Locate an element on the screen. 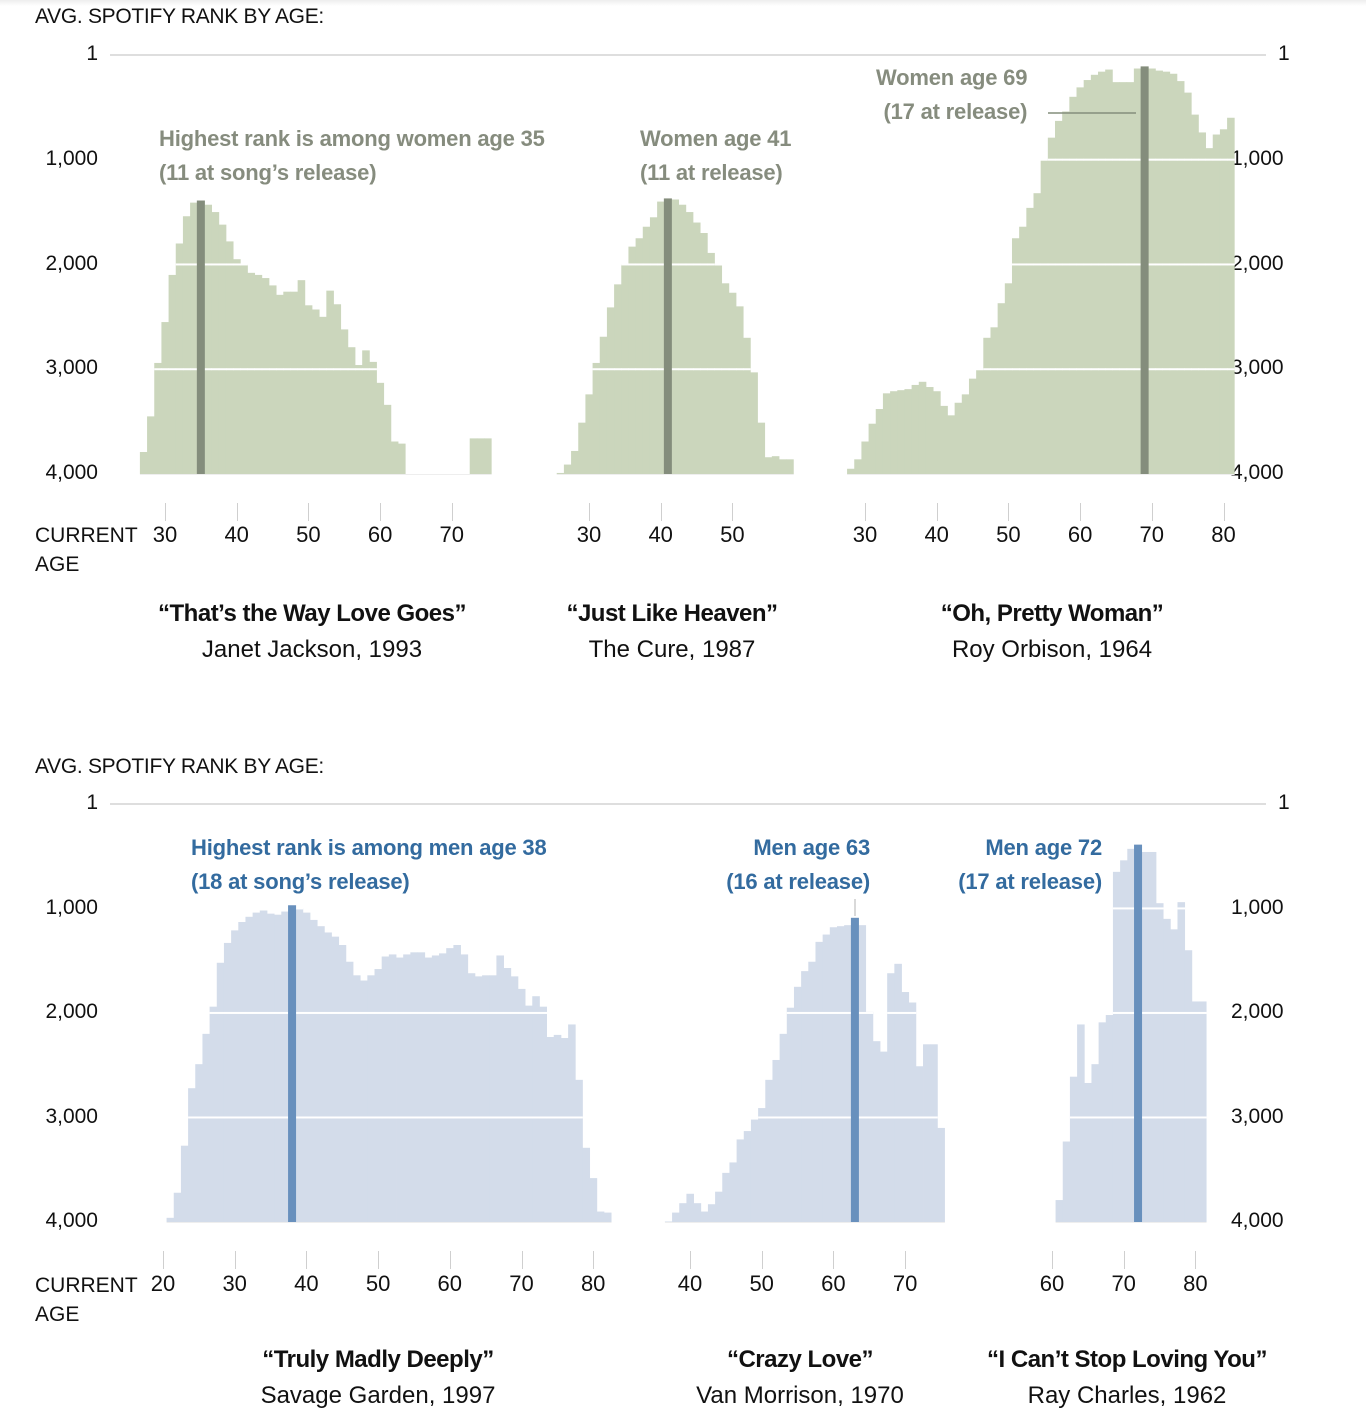  song-title-roy-orbison: “Oh, Pretty Woman” is located at coordinates (1052, 613).